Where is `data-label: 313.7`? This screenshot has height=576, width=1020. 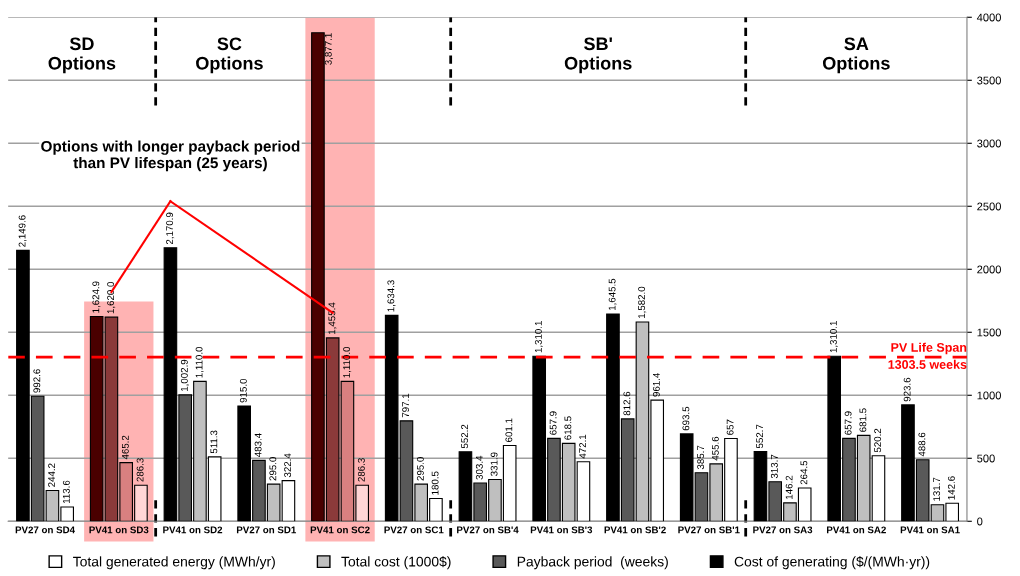 data-label: 313.7 is located at coordinates (774, 466).